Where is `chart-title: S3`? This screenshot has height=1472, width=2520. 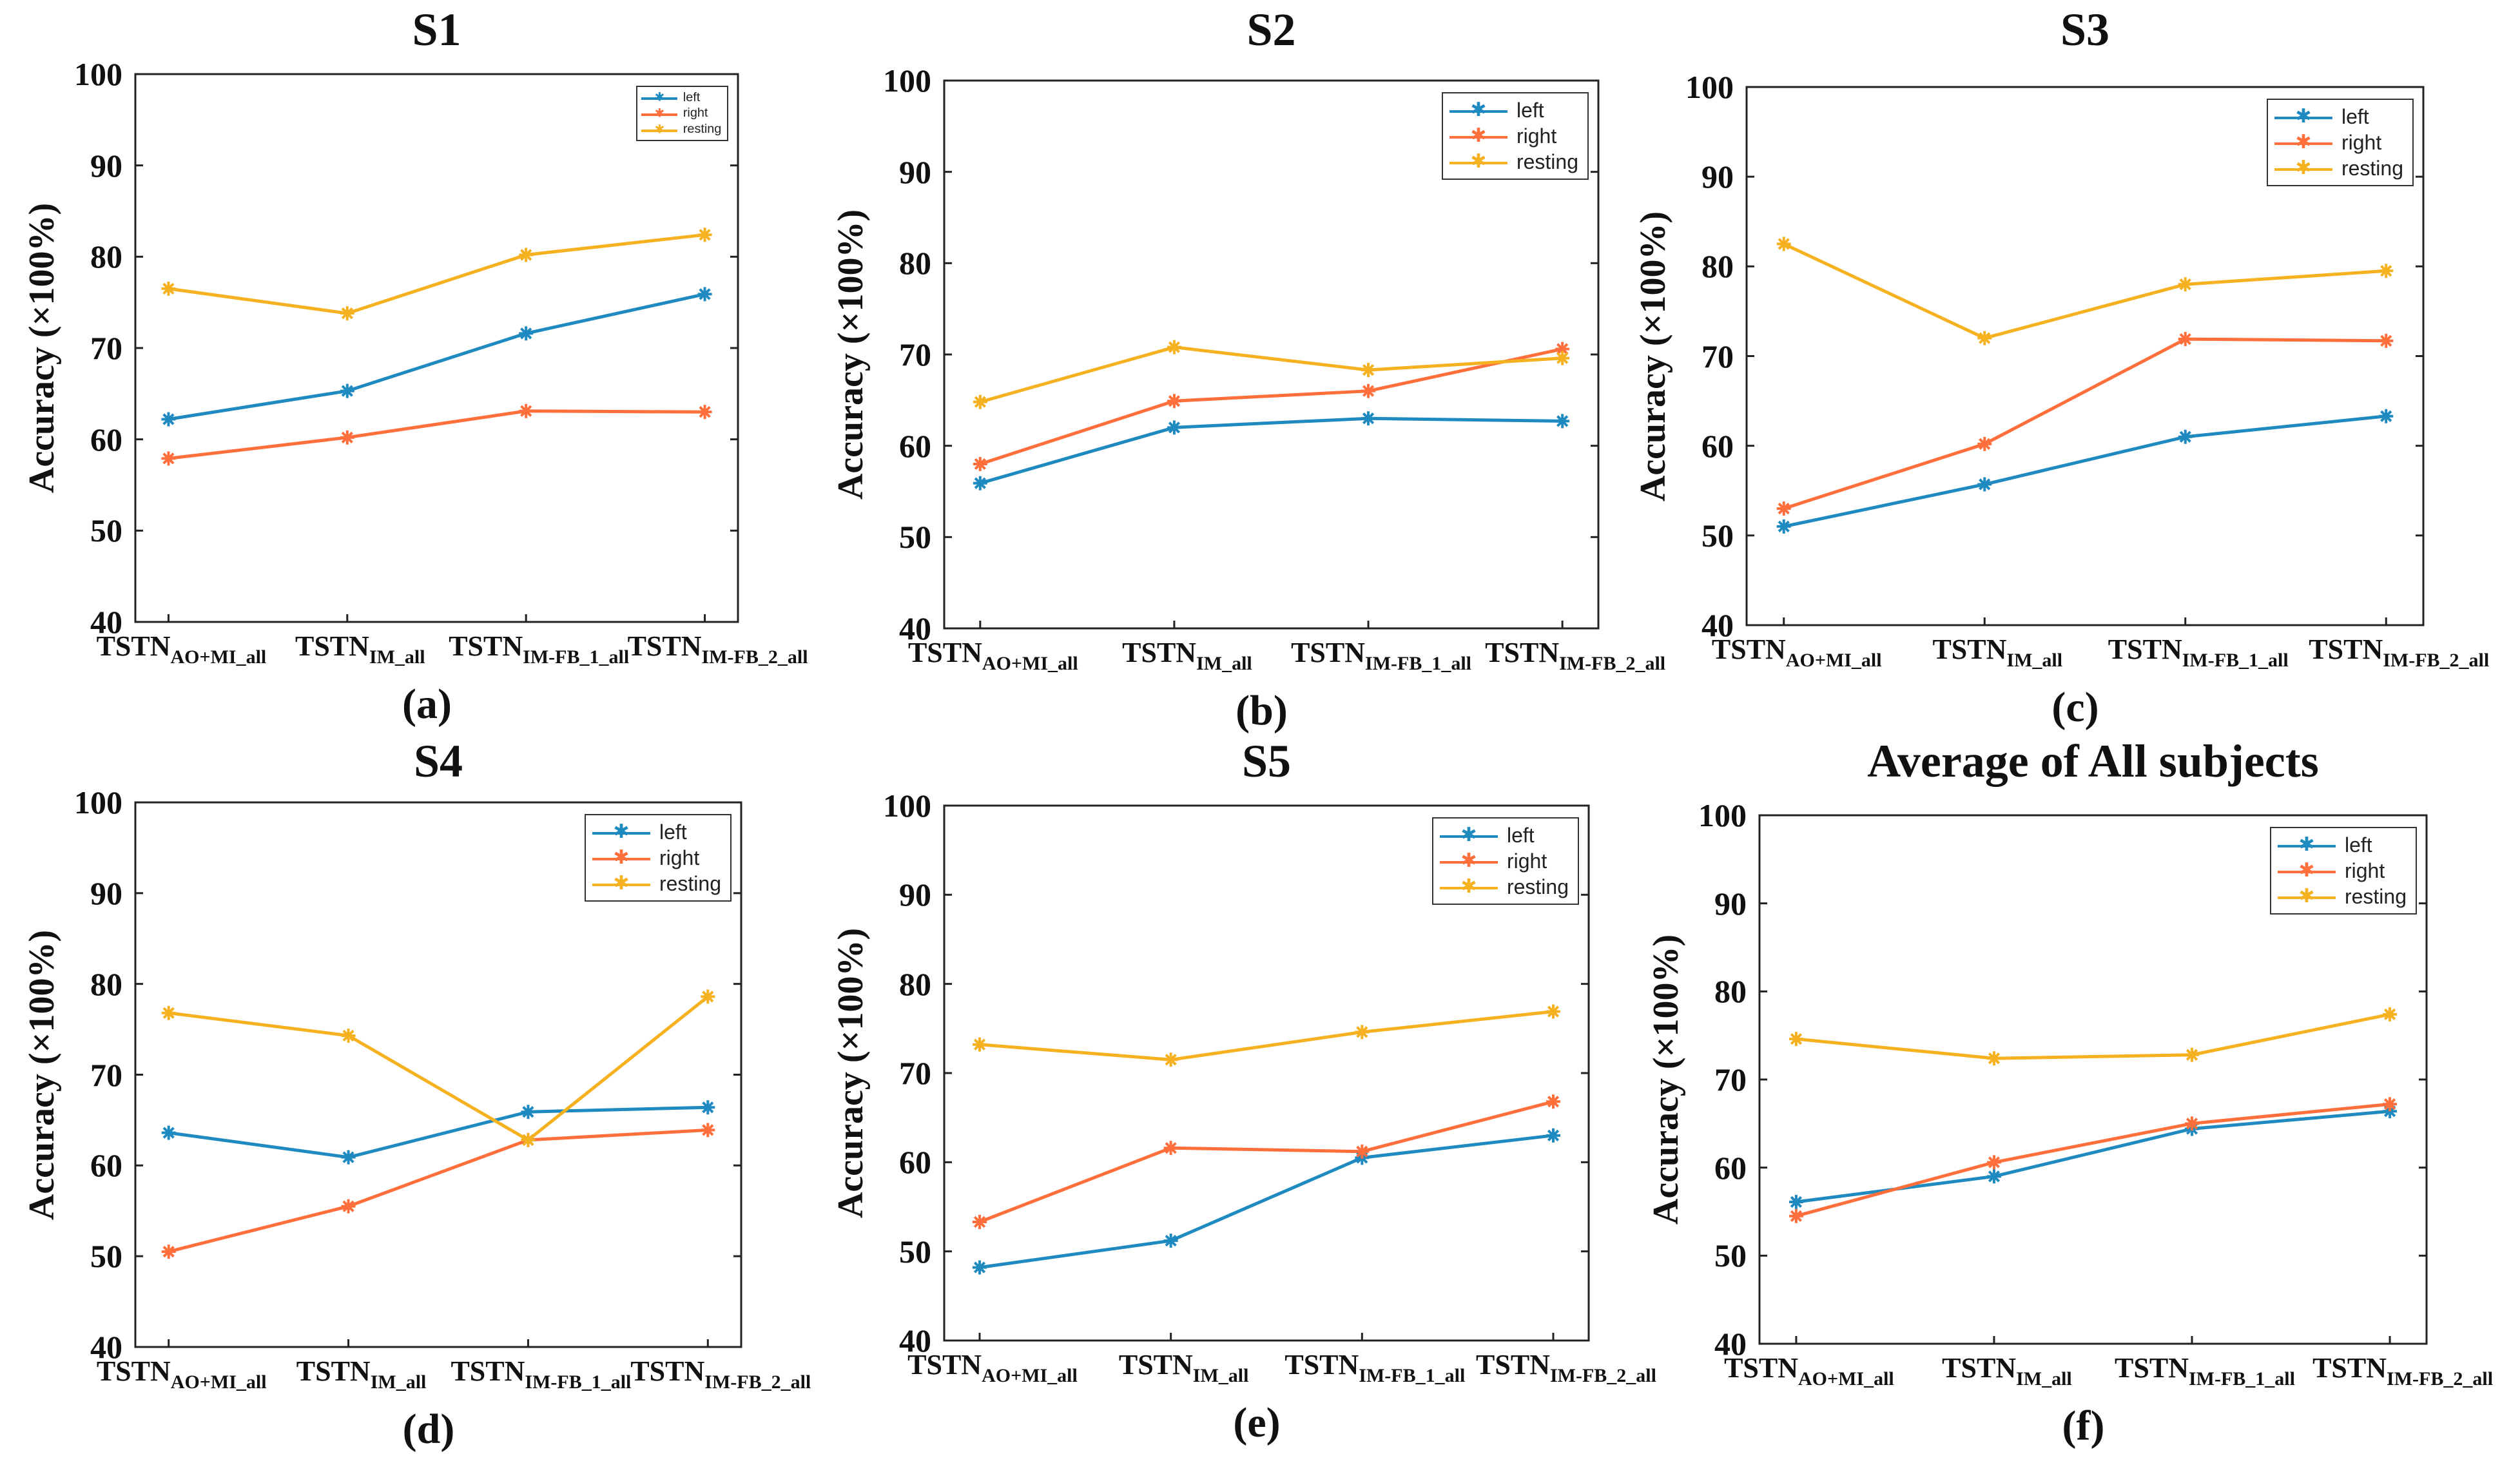 chart-title: S3 is located at coordinates (2085, 29).